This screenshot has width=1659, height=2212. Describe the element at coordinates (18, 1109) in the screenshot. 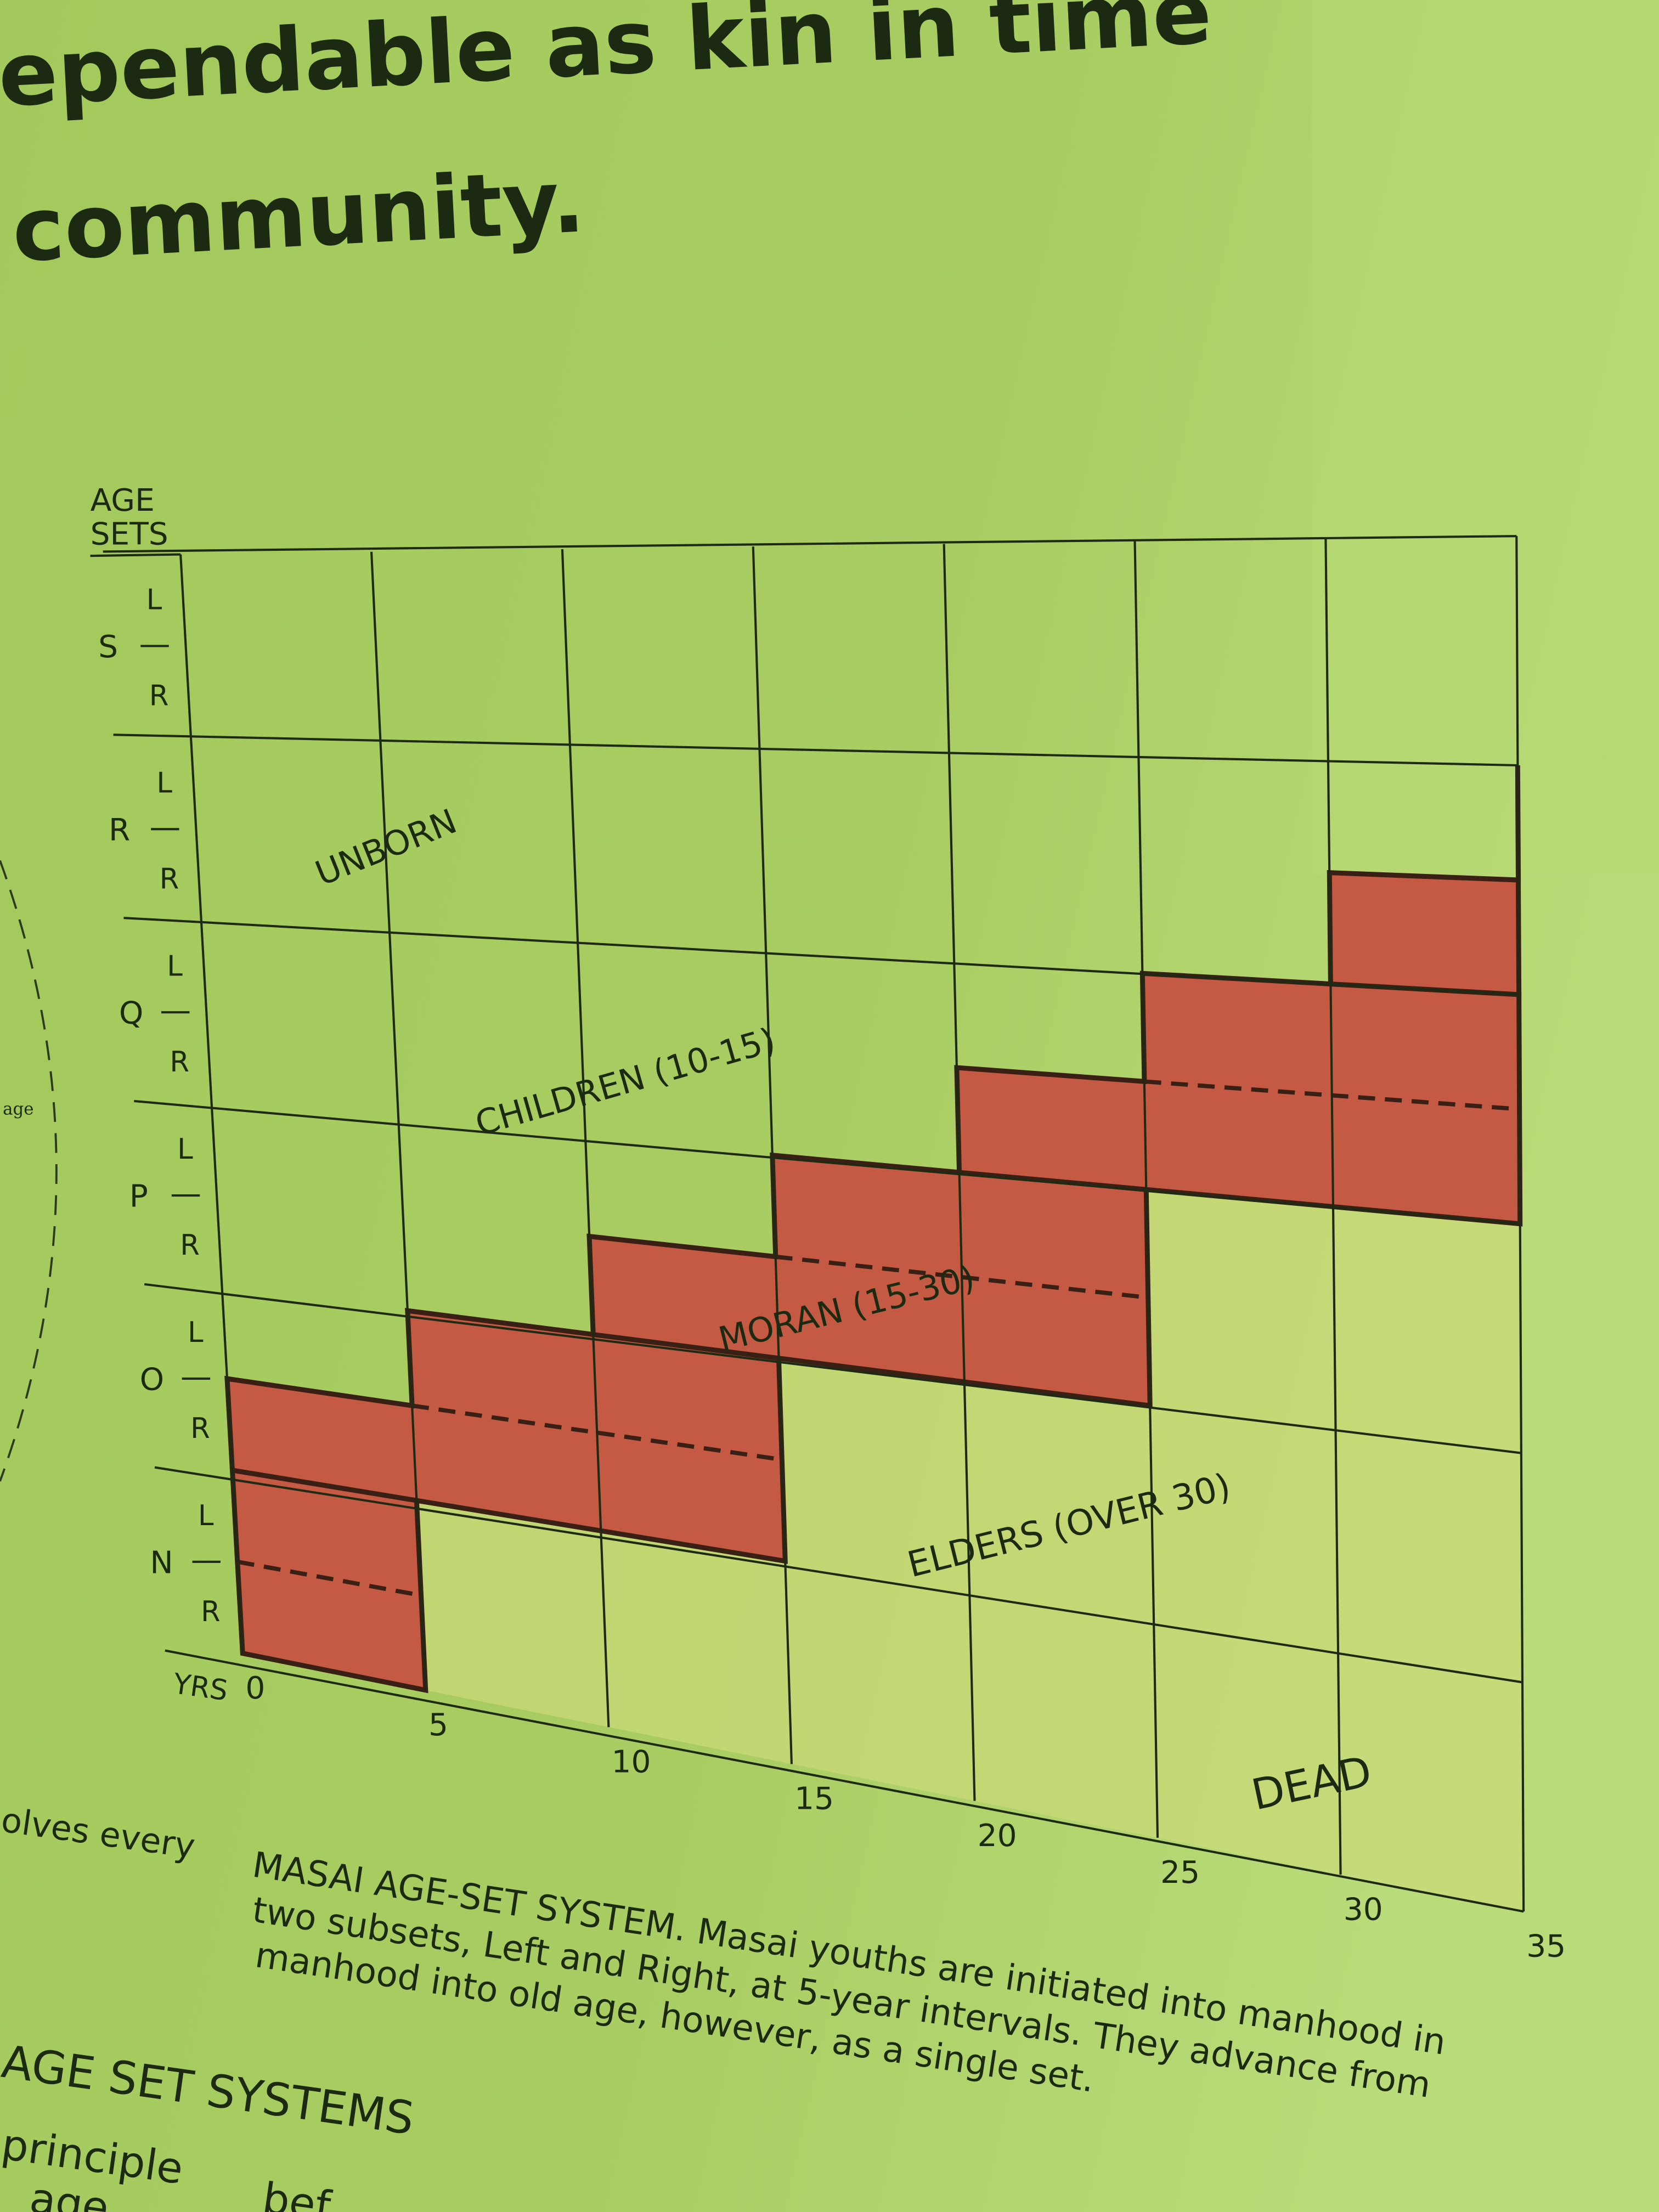

I see `side-text: age` at that location.